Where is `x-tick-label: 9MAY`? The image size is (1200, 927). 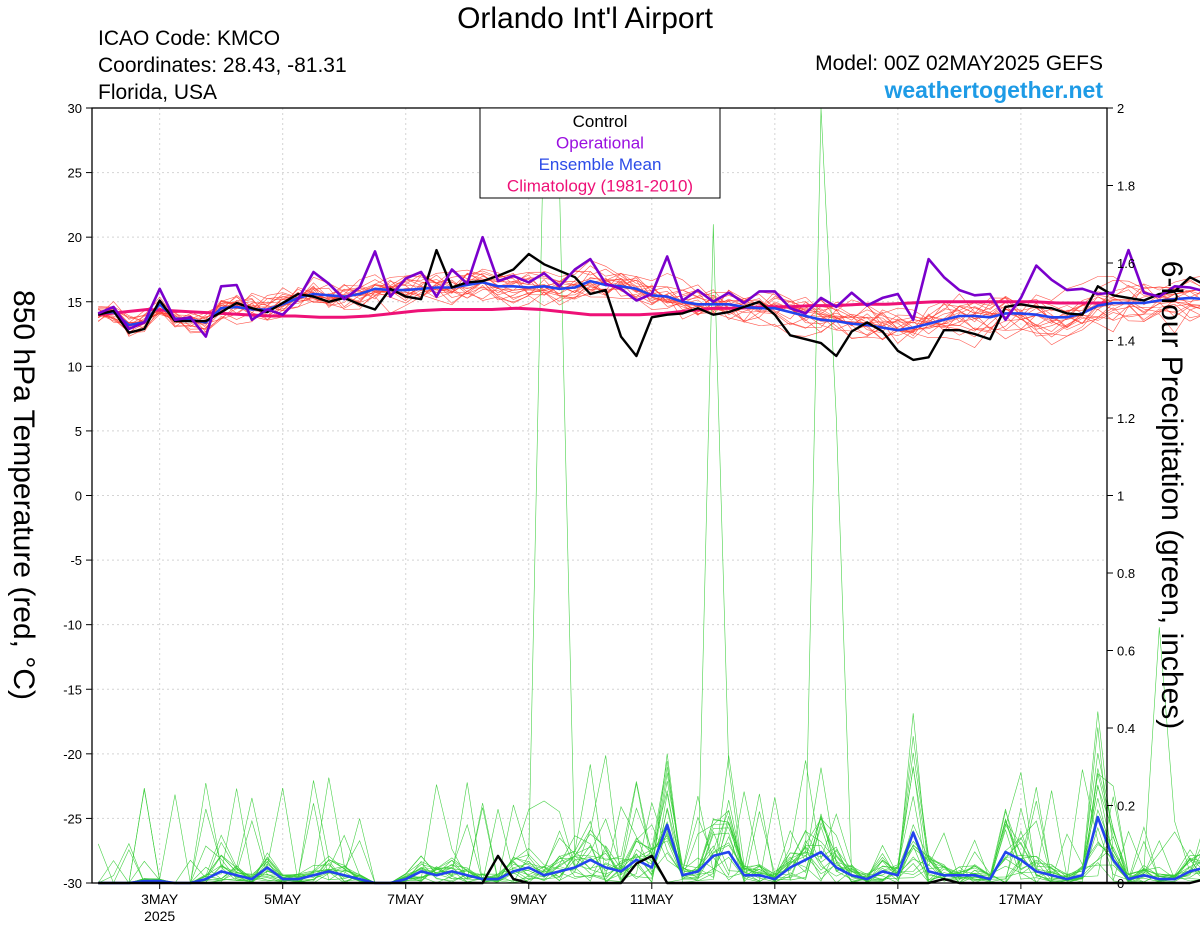 x-tick-label: 9MAY is located at coordinates (529, 899).